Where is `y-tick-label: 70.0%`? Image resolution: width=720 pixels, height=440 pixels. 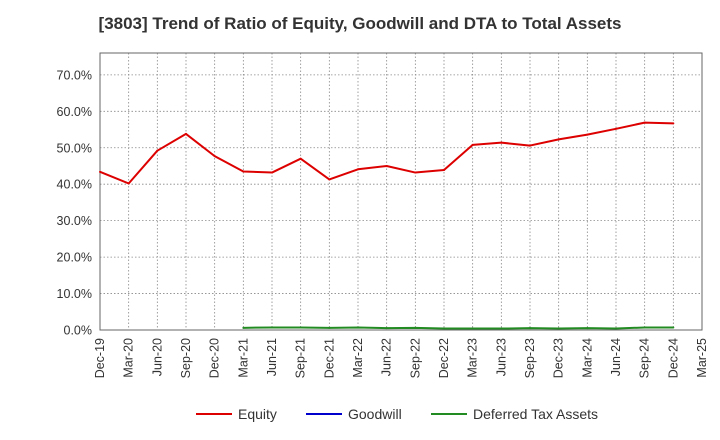 y-tick-label: 70.0% is located at coordinates (74, 75).